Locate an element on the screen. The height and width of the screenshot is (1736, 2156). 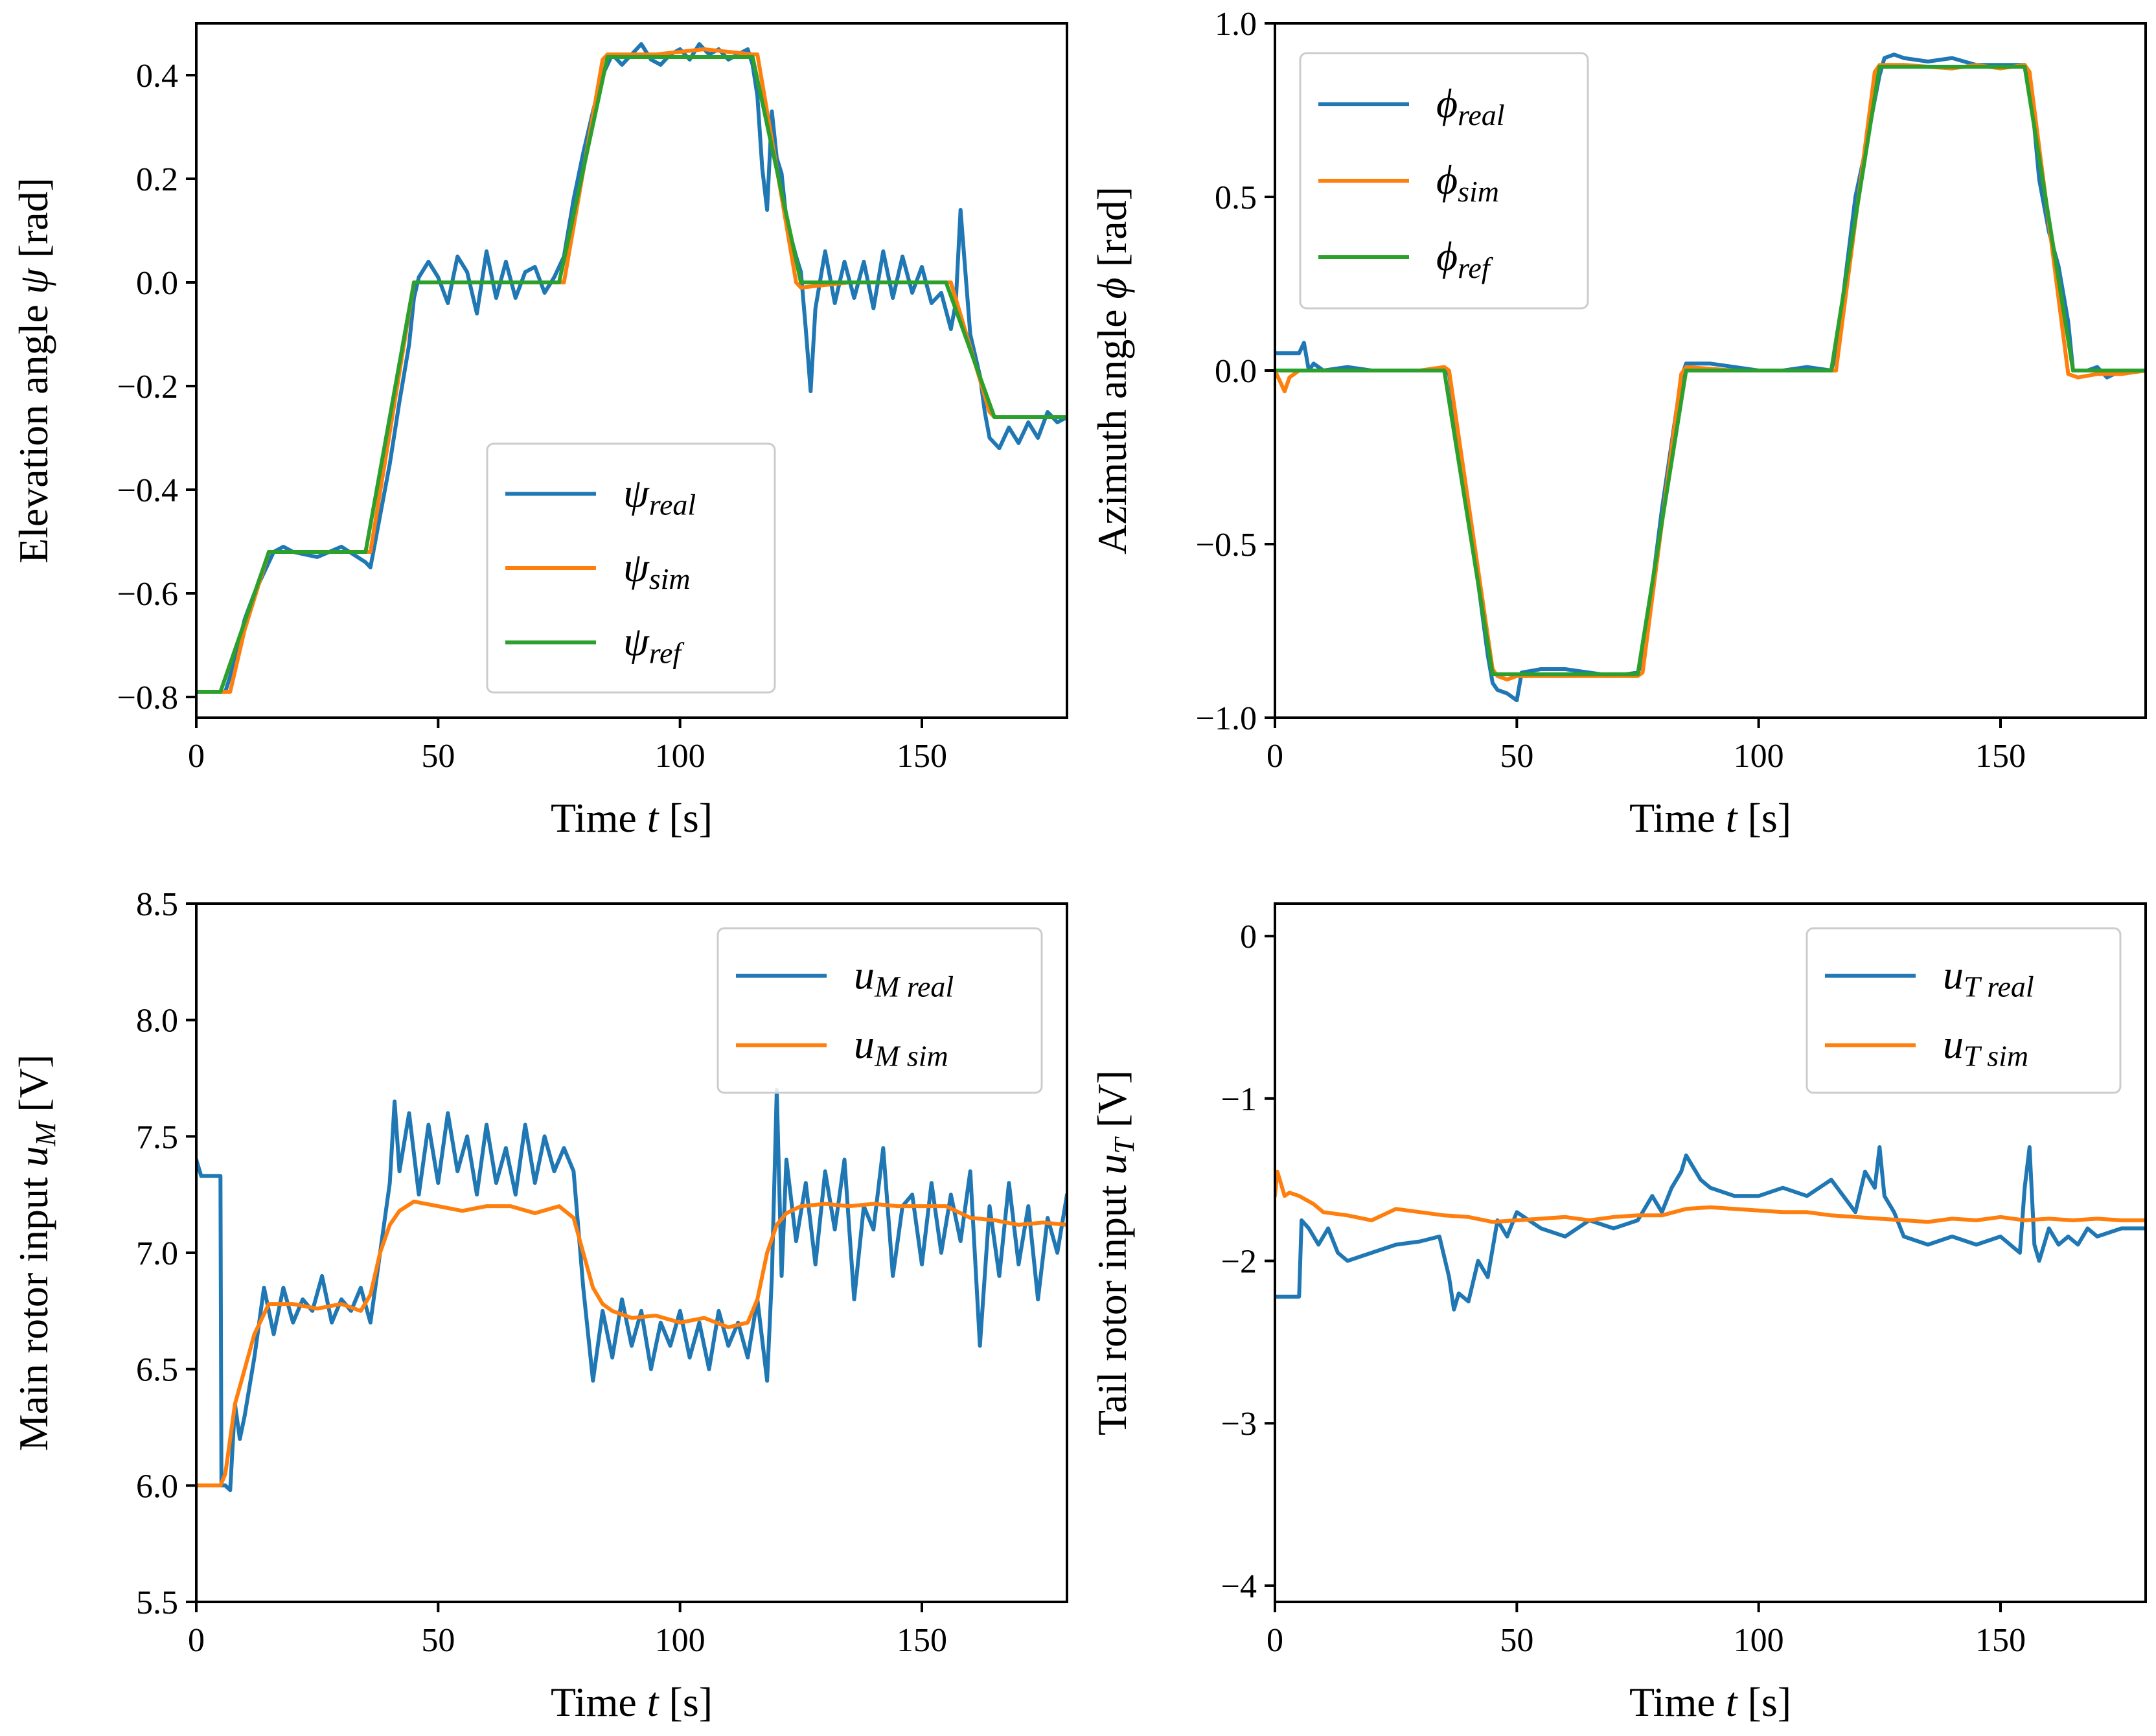
main-rotor-xlabel: Time t [s] is located at coordinates (632, 1702).